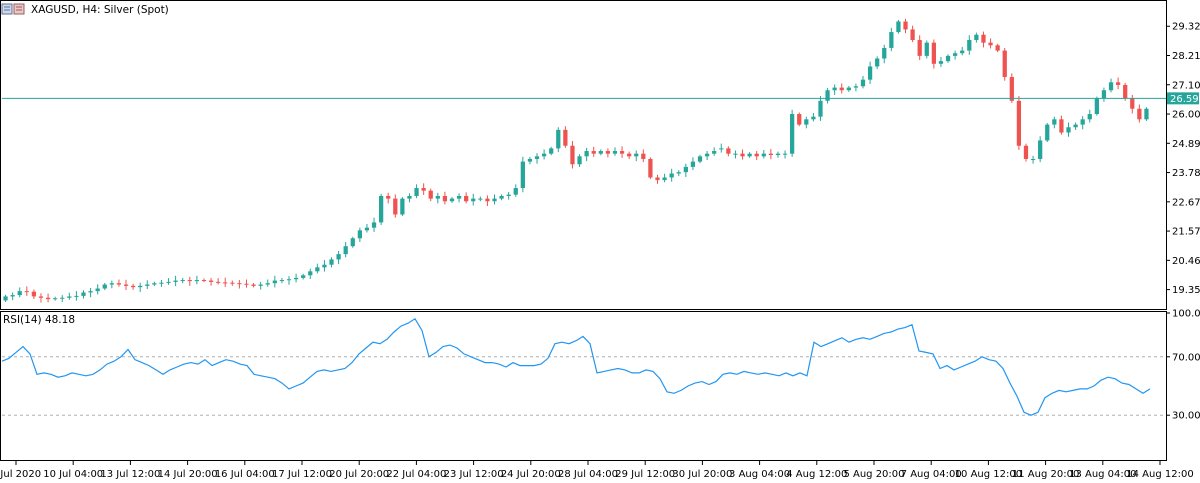  I want to click on price-tick-label: 28.214, so click(1186, 56).